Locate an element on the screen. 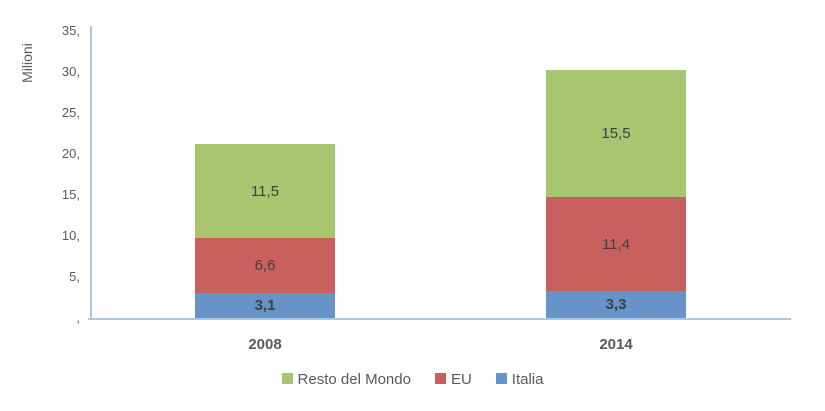 The width and height of the screenshot is (825, 411). legend-item-resto-del-mondo: Resto del Mondo is located at coordinates (346, 379).